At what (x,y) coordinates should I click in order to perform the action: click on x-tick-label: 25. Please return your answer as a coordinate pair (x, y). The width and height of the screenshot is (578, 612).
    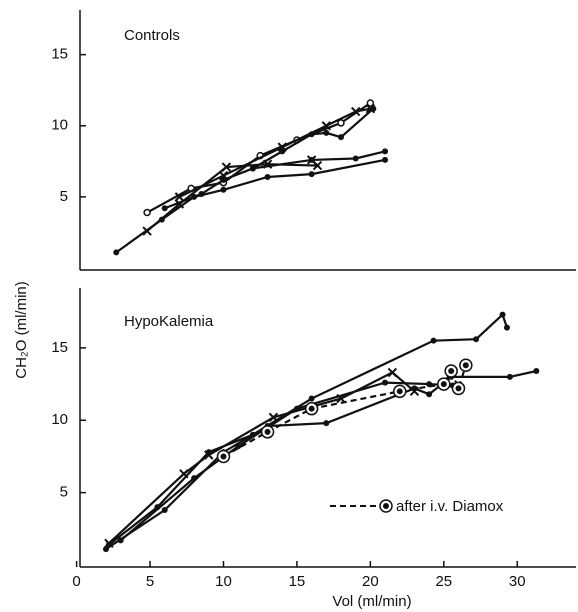
    Looking at the image, I should click on (443, 581).